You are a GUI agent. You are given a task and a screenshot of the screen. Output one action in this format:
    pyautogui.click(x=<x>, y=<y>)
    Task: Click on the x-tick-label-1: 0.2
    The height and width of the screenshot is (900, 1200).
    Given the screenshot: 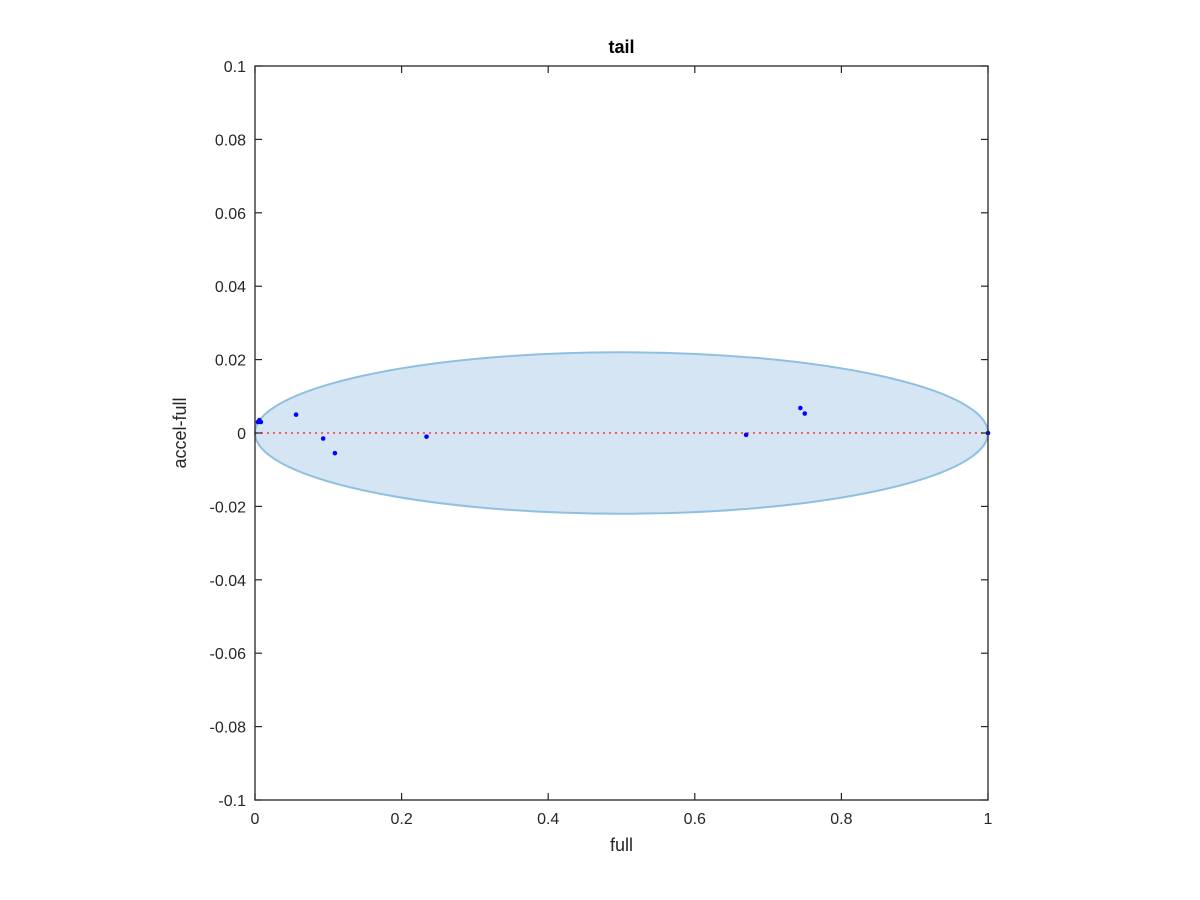 What is the action you would take?
    pyautogui.click(x=401, y=819)
    